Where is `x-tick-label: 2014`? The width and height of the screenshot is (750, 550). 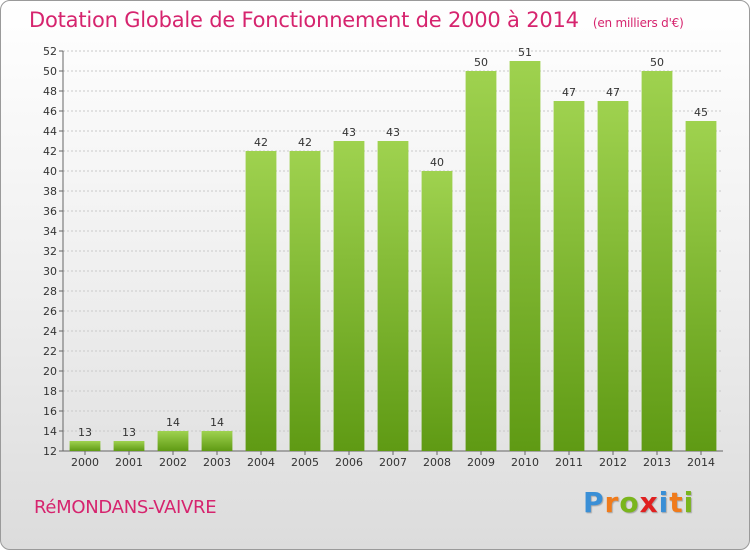
x-tick-label: 2014 is located at coordinates (701, 462).